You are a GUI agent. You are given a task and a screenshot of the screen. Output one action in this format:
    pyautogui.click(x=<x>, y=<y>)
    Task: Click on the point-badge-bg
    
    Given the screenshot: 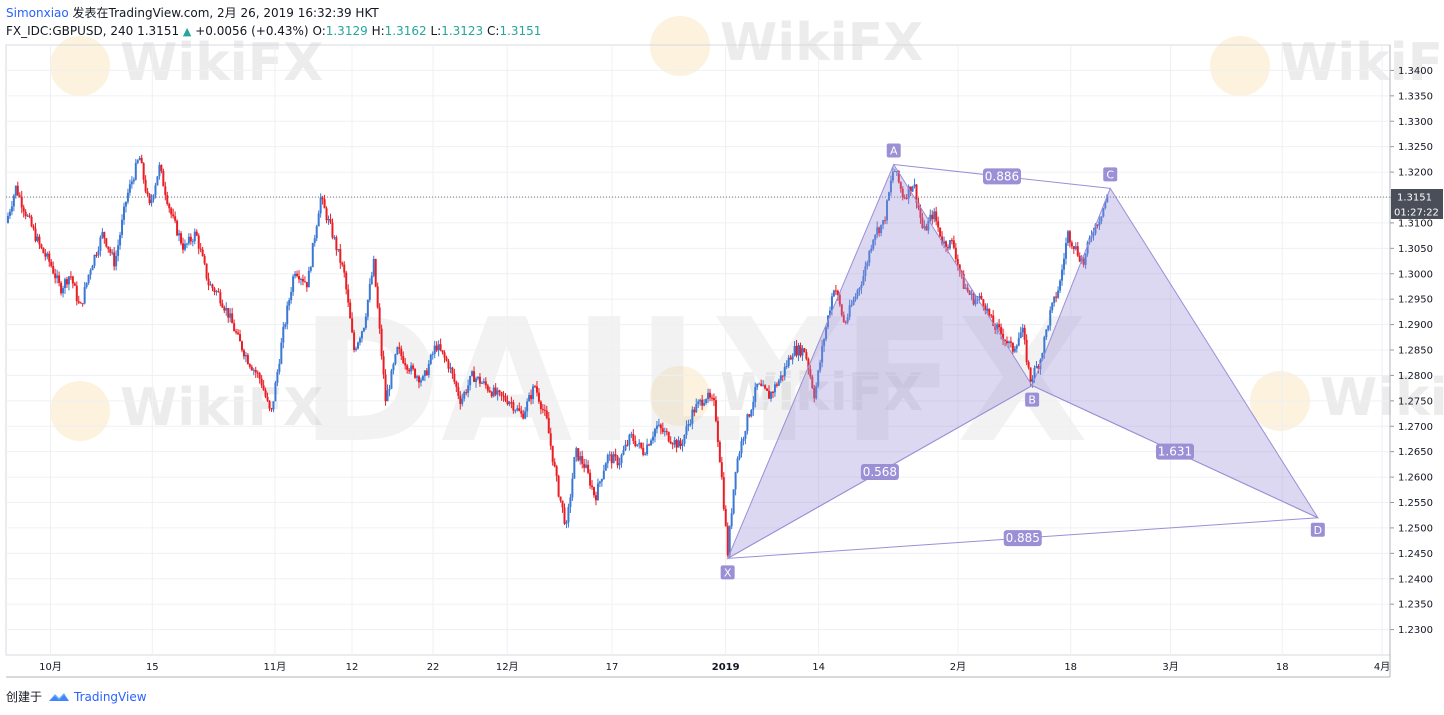 What is the action you would take?
    pyautogui.click(x=1317, y=529)
    